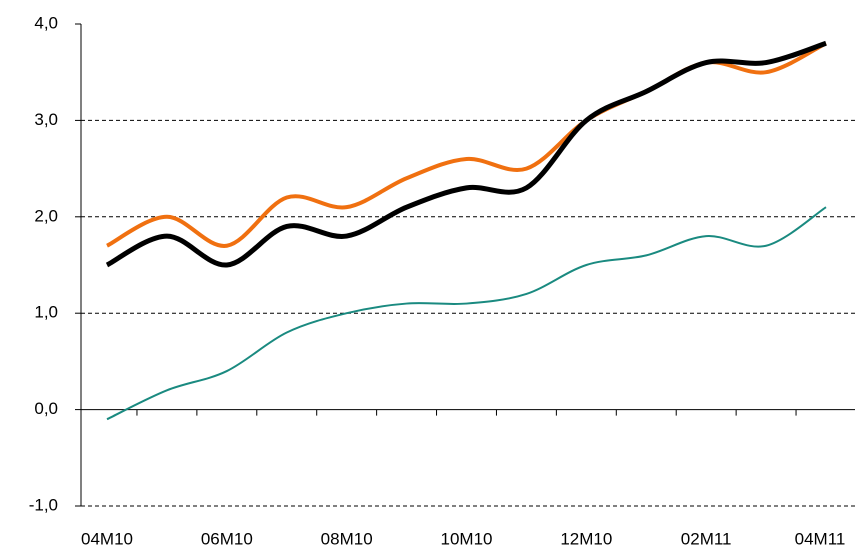 This screenshot has width=863, height=553. I want to click on x-tick-label: 12M10, so click(586, 538).